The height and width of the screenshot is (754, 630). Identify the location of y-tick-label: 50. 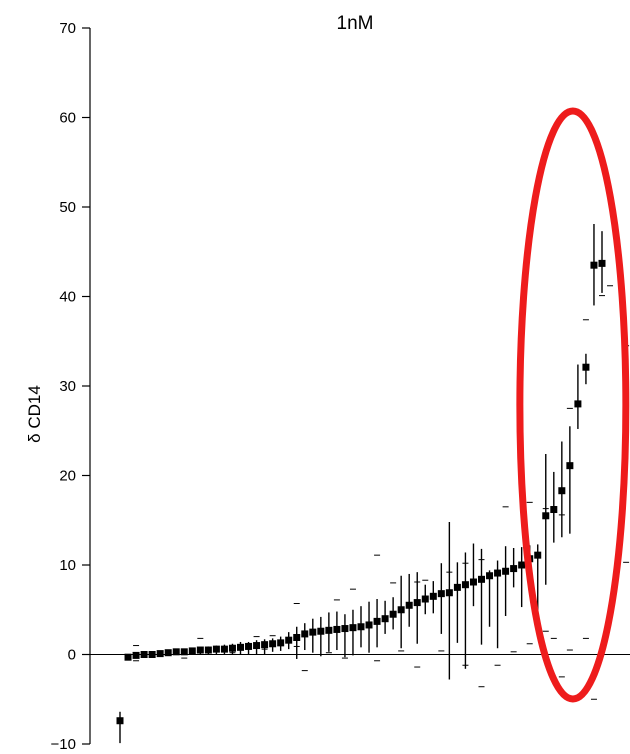
(67, 207).